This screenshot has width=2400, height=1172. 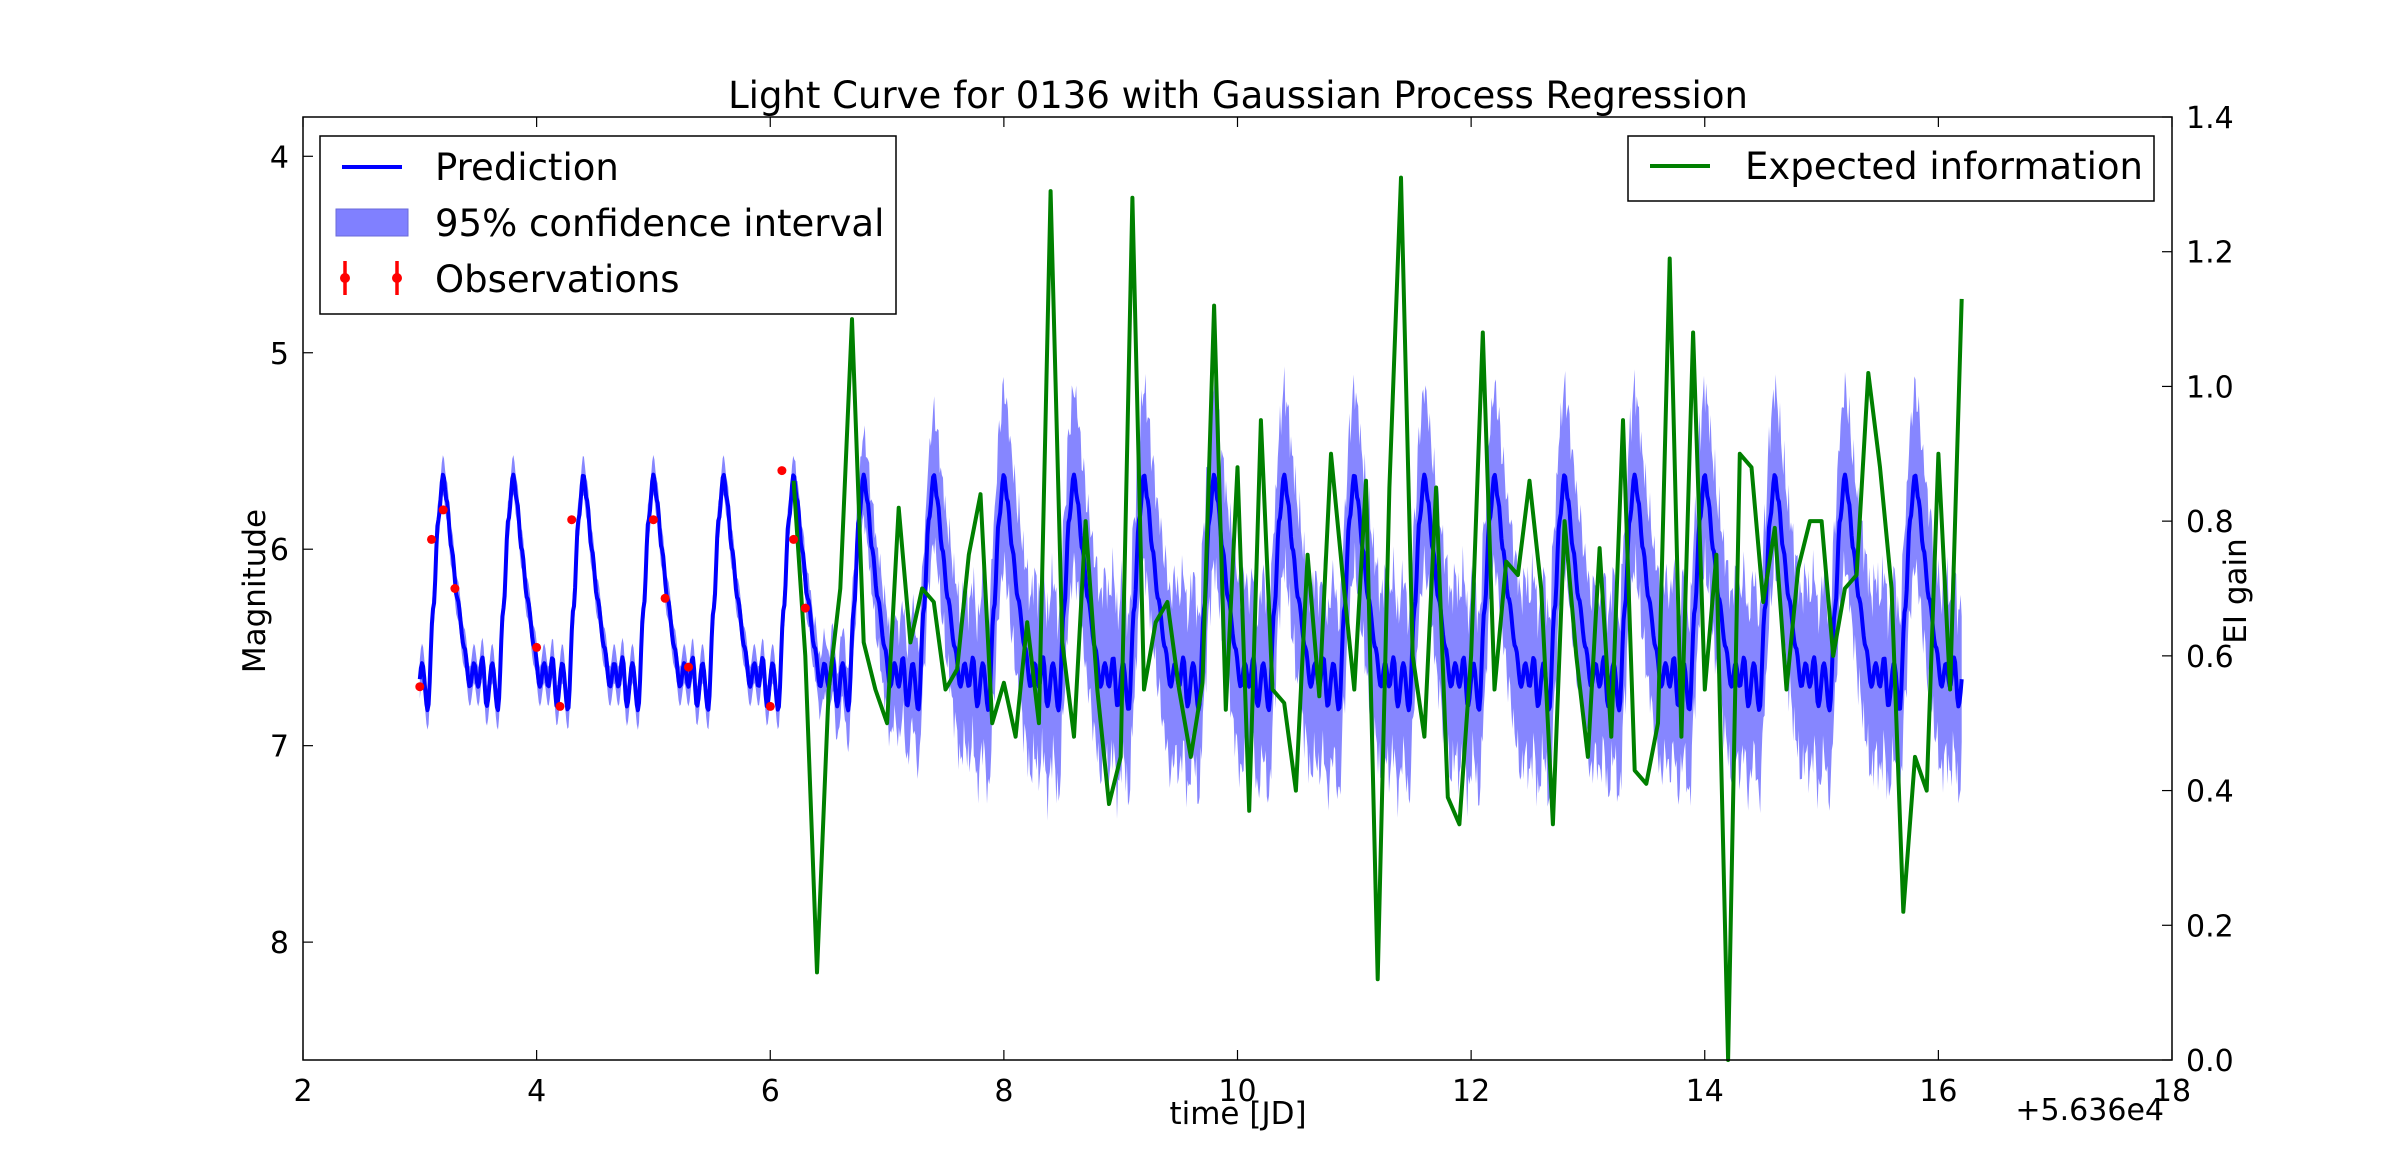 I want to click on y-tick-label: 7, so click(x=279, y=747).